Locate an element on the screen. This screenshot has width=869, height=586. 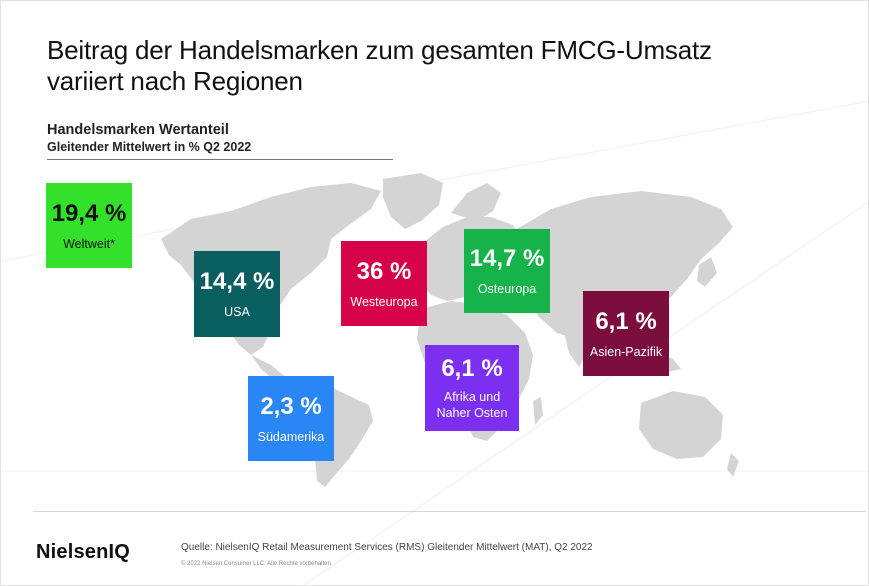
region-tile-osteuropa: 14,7 % Osteuropa is located at coordinates (507, 271).